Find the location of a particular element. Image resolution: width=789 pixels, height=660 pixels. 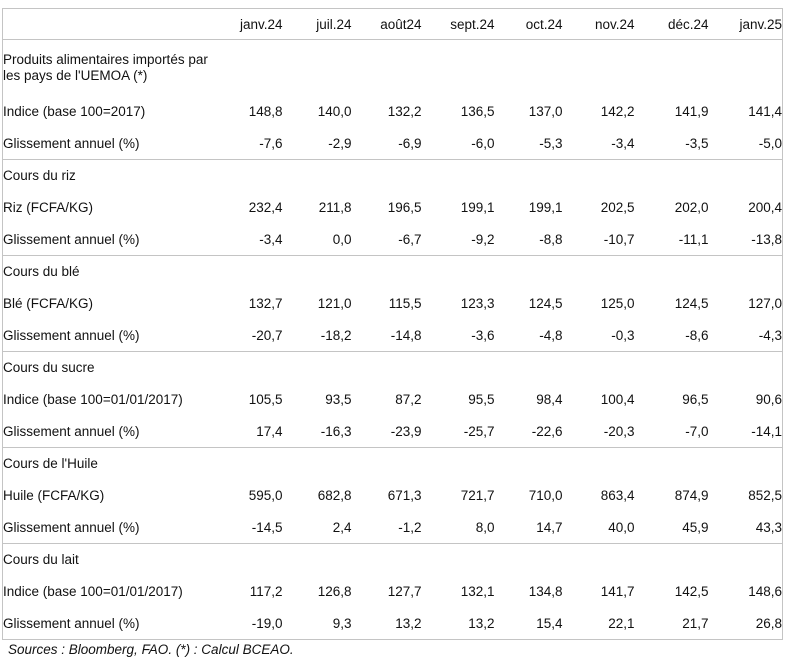

value-cell: 95,5 is located at coordinates (481, 399).